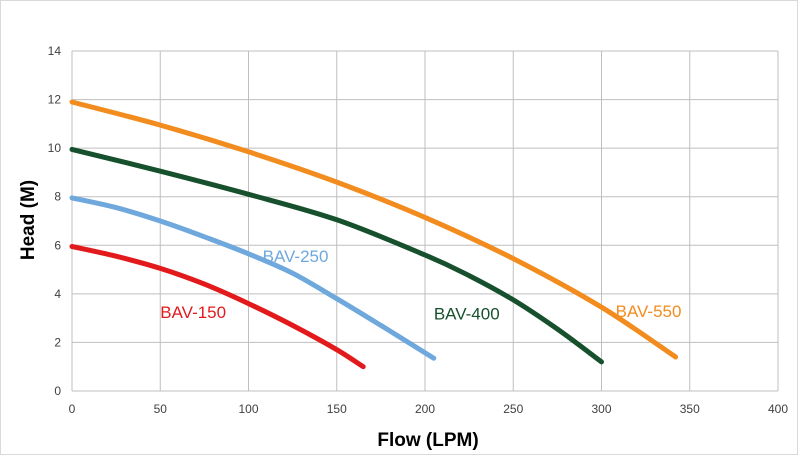  Describe the element at coordinates (28, 220) in the screenshot. I see `y-axis-title: Head (M)` at that location.